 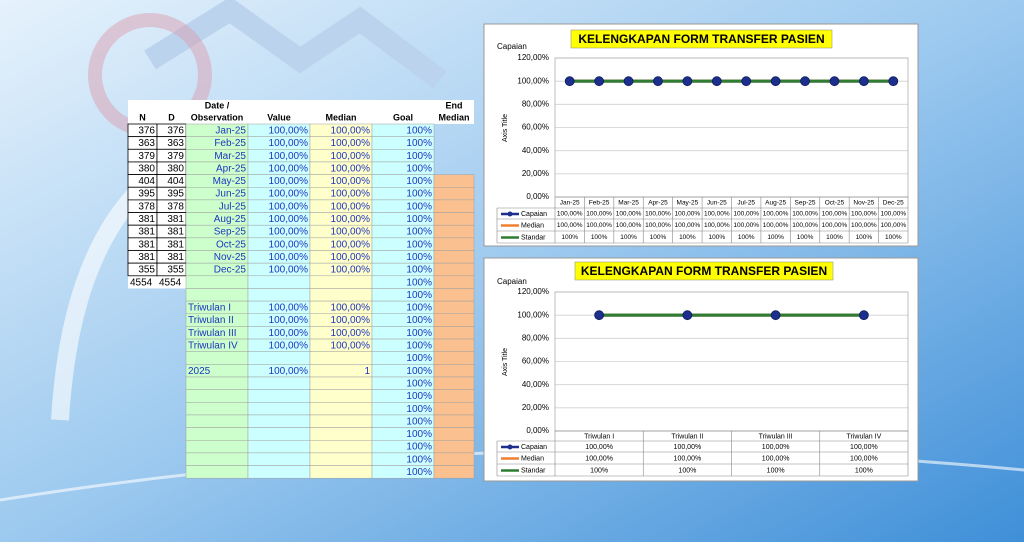 What do you see at coordinates (599, 436) in the screenshot?
I see `x-tick-label: Triwulan I` at bounding box center [599, 436].